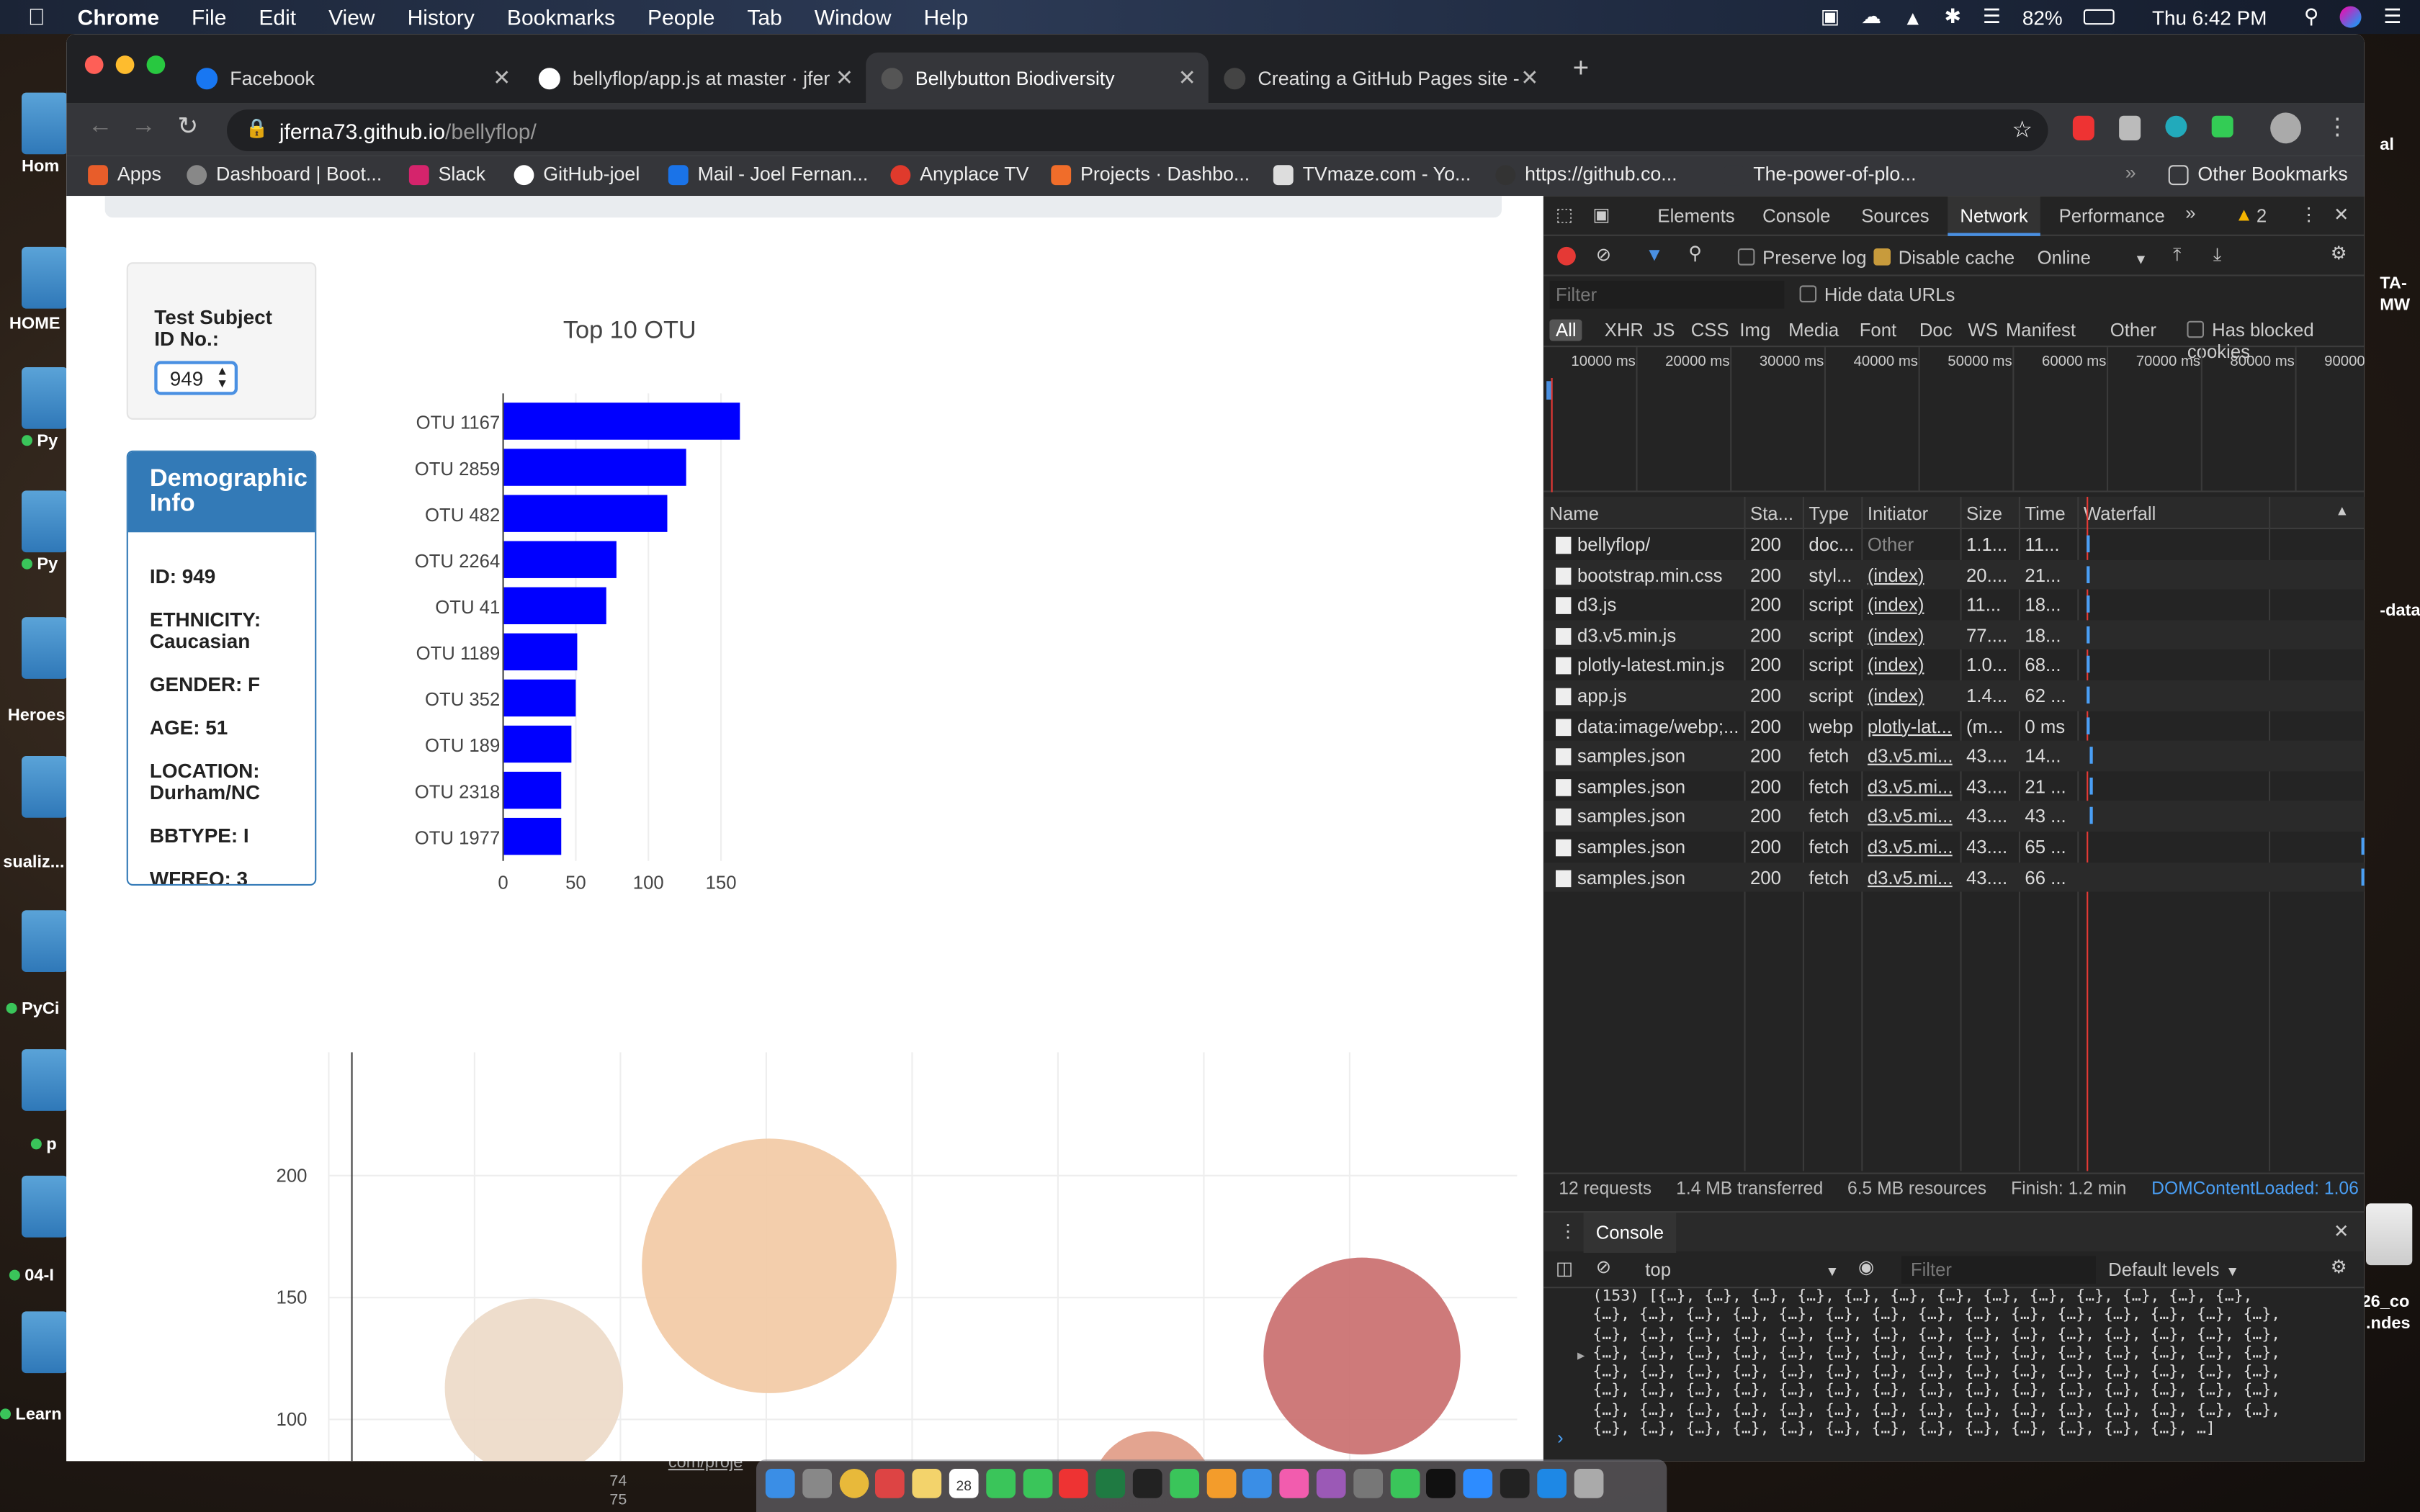 The height and width of the screenshot is (1512, 2420). Describe the element at coordinates (694, 79) in the screenshot. I see `tab-github: bellyflop/app.js at master · jfer ✕` at that location.